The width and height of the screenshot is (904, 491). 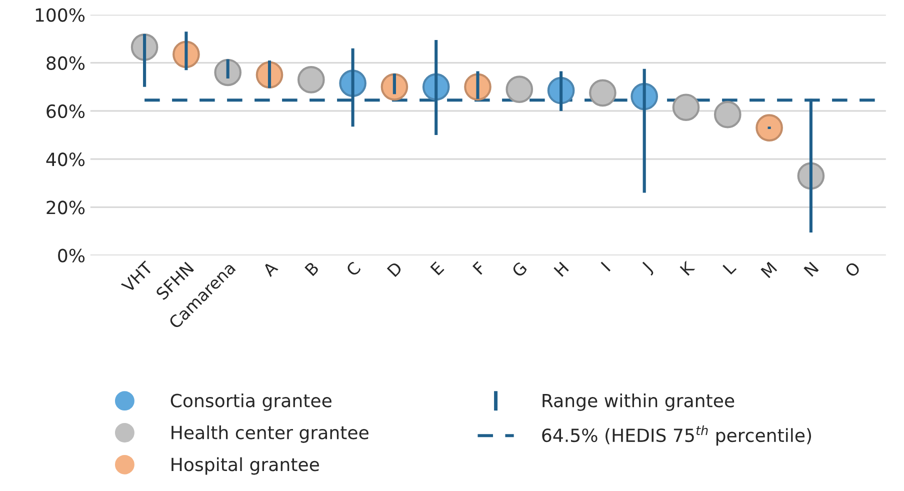 What do you see at coordinates (811, 269) in the screenshot?
I see `x-tick-label: N` at bounding box center [811, 269].